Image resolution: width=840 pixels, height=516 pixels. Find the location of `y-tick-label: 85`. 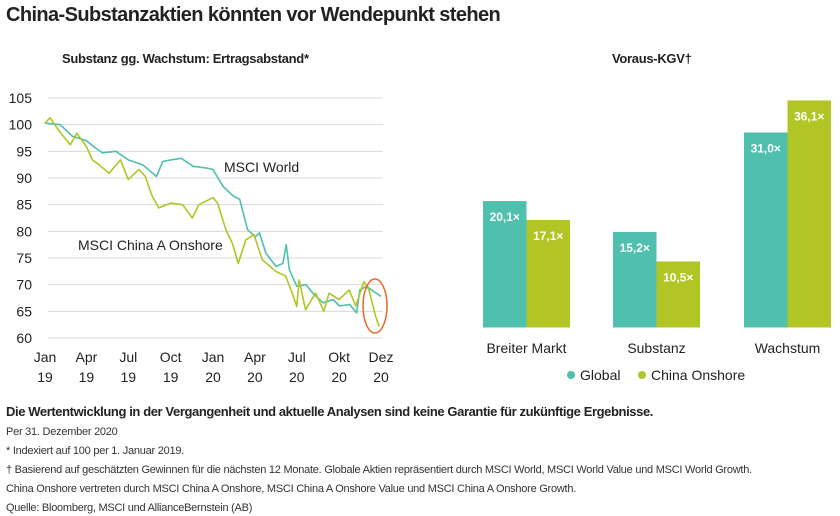

y-tick-label: 85 is located at coordinates (24, 205).